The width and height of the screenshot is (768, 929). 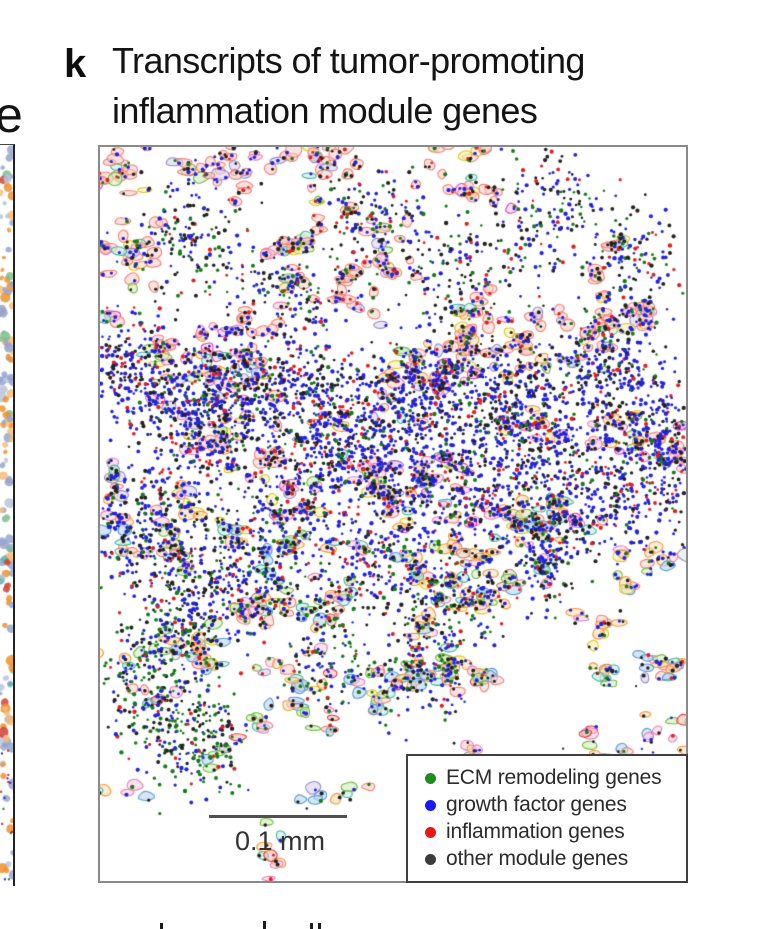 I want to click on legend-dot-green-icon, so click(x=430, y=778).